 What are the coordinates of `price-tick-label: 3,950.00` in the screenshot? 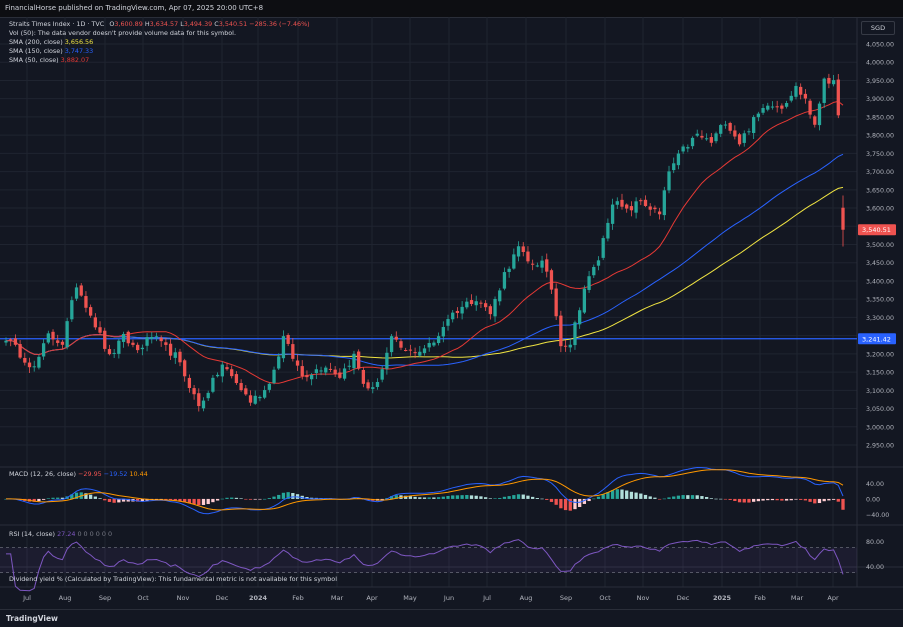 It's located at (880, 81).